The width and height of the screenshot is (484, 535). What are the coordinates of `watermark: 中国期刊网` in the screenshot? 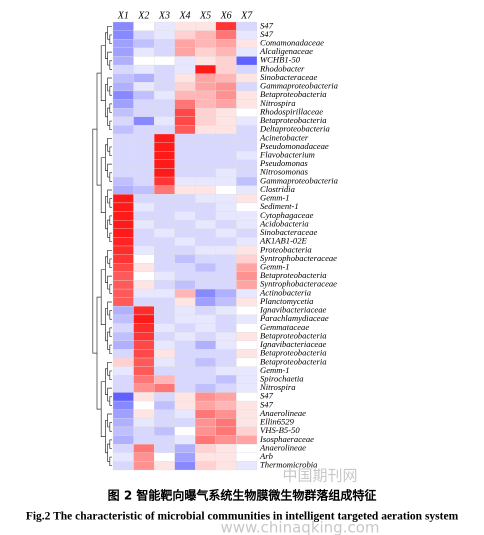 It's located at (319, 476).